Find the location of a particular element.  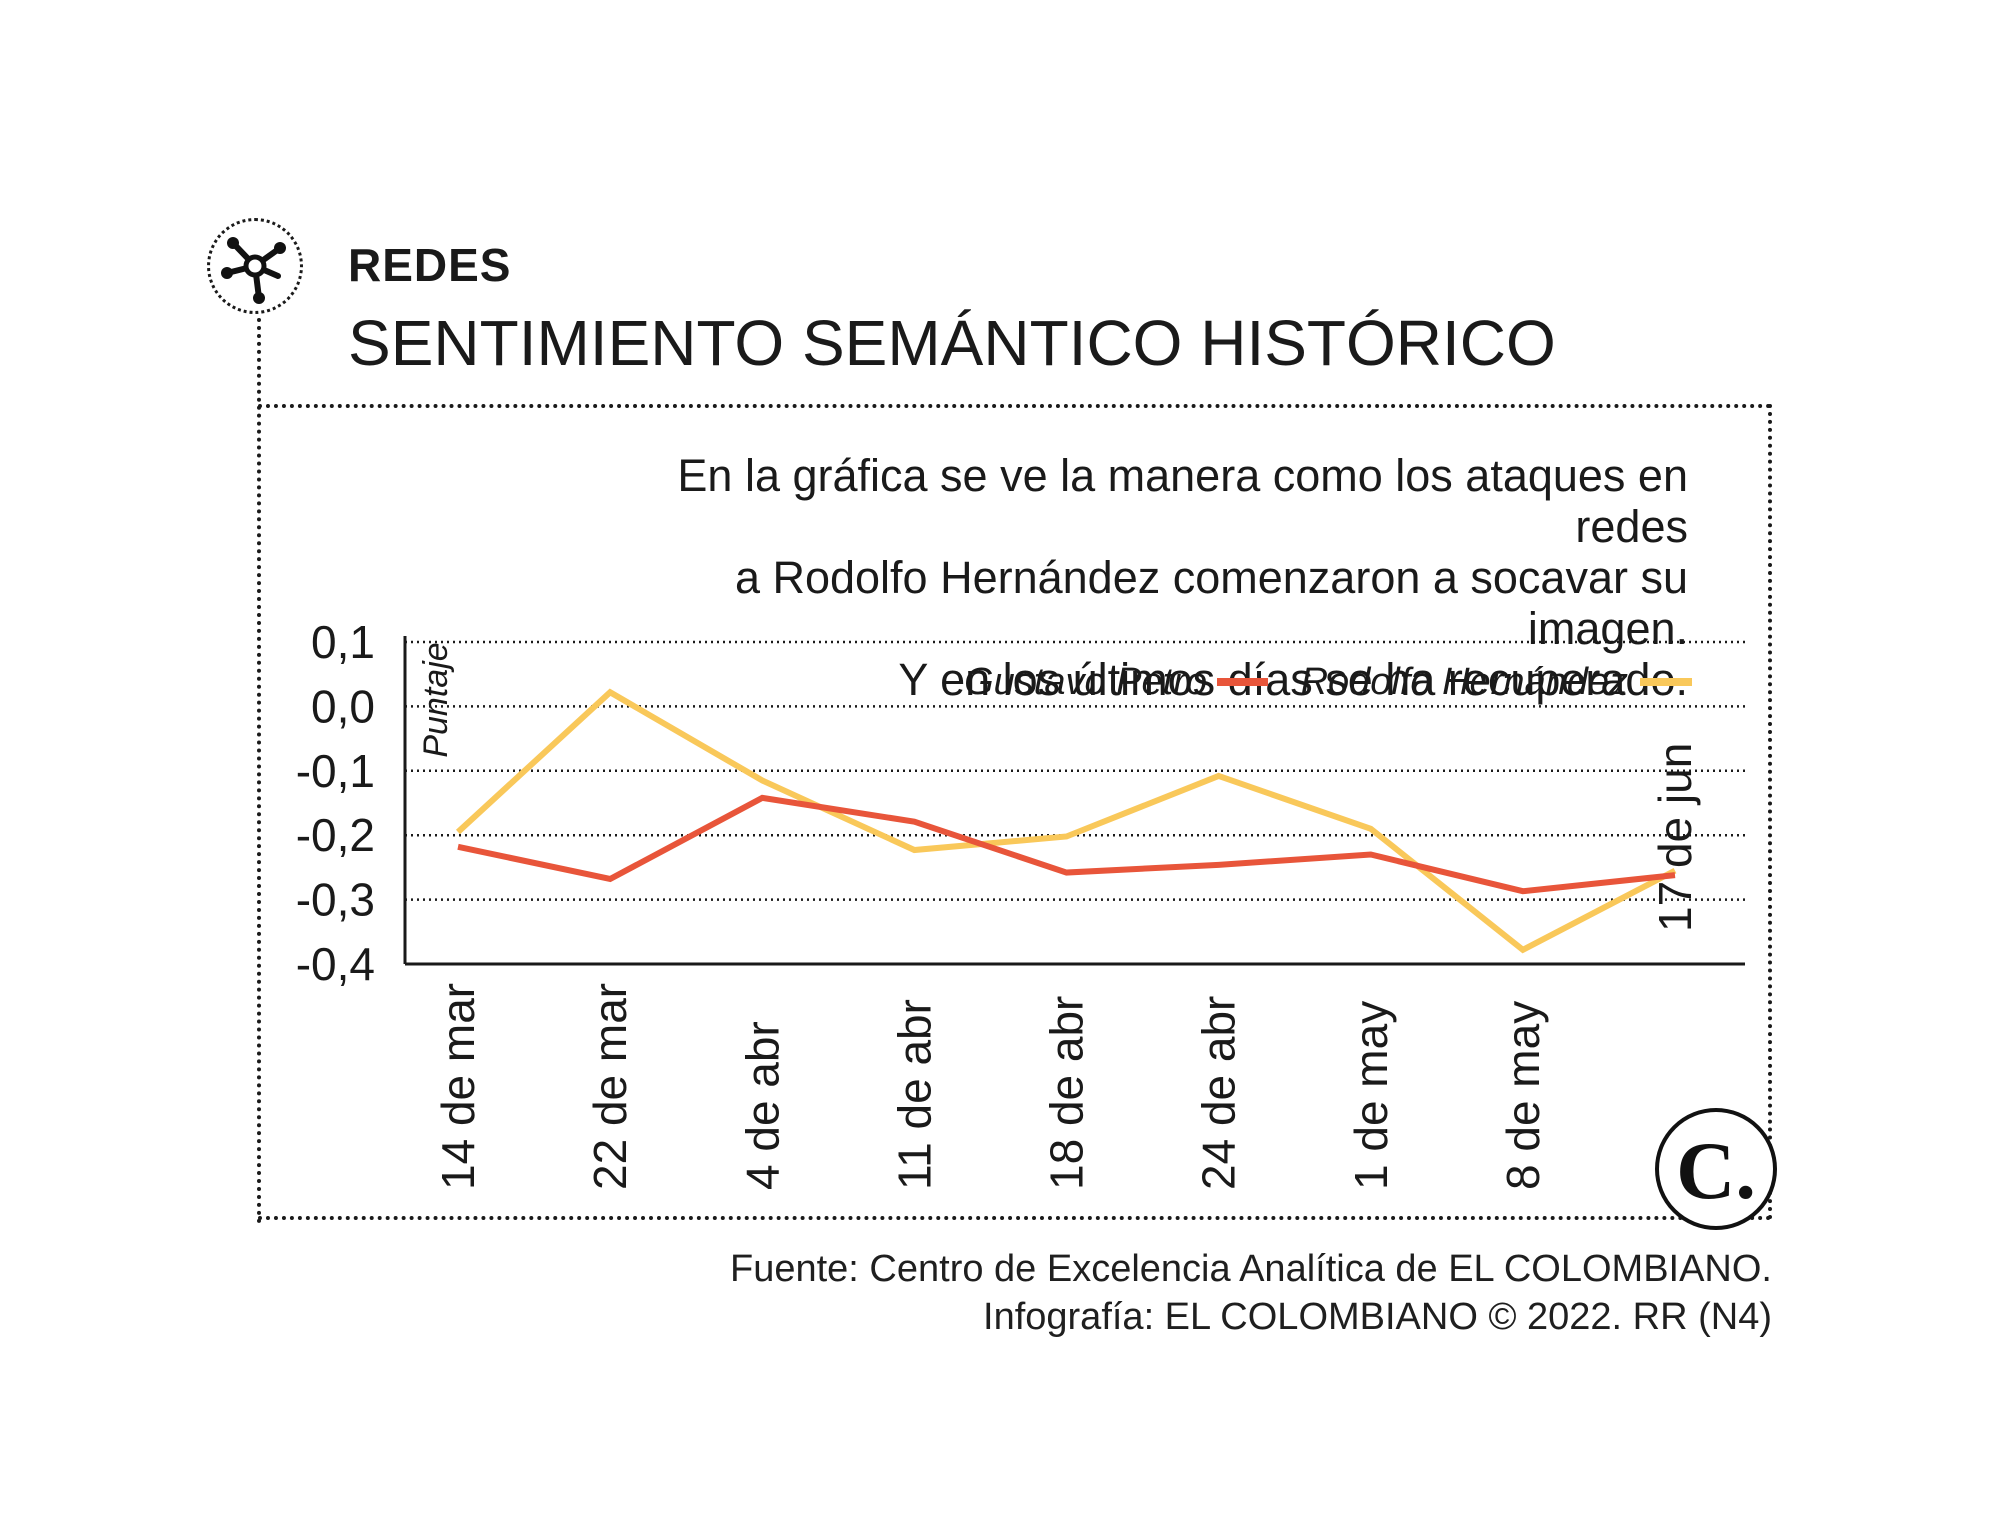

axes is located at coordinates (1074, 801).